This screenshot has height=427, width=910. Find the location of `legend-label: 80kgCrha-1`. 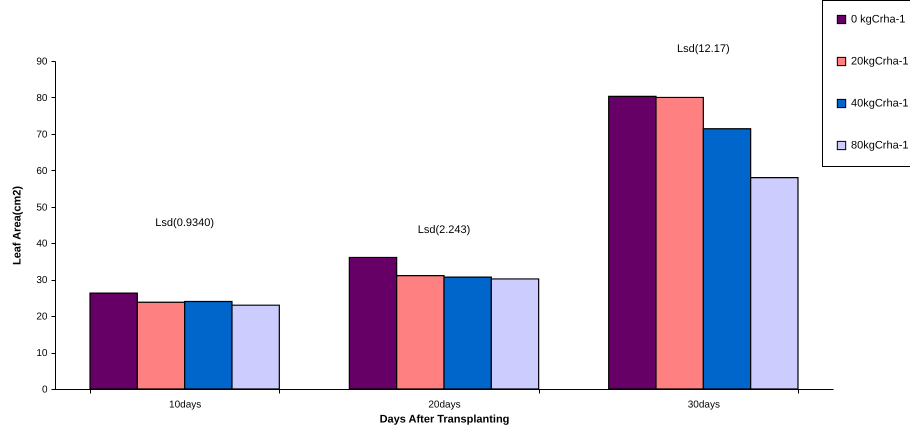

legend-label: 80kgCrha-1 is located at coordinates (879, 146).